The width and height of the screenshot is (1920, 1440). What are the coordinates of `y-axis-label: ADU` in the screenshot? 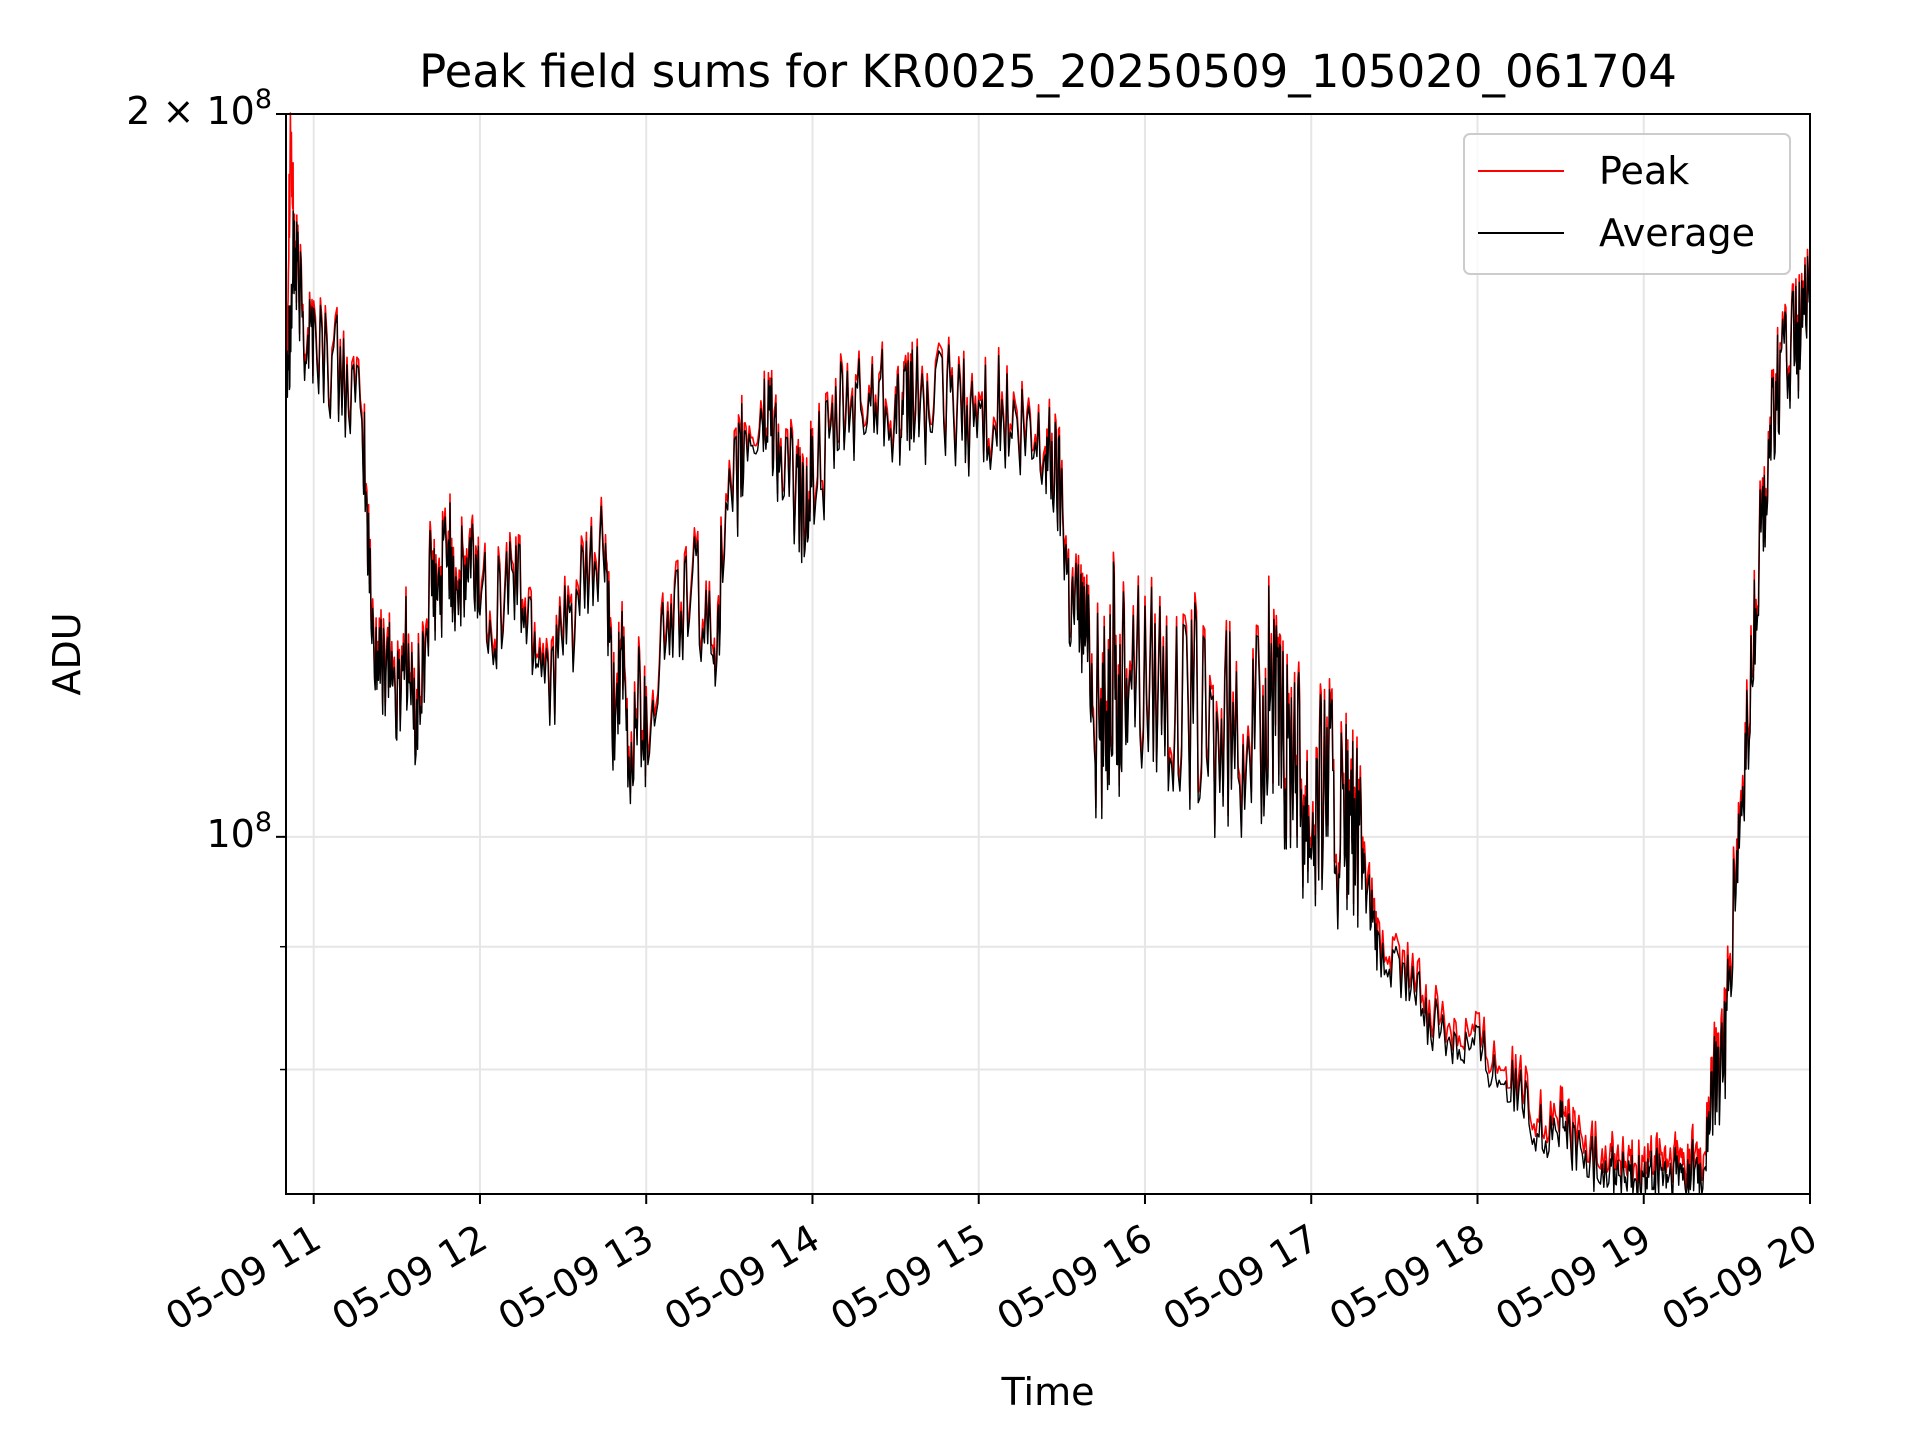 It's located at (67, 653).